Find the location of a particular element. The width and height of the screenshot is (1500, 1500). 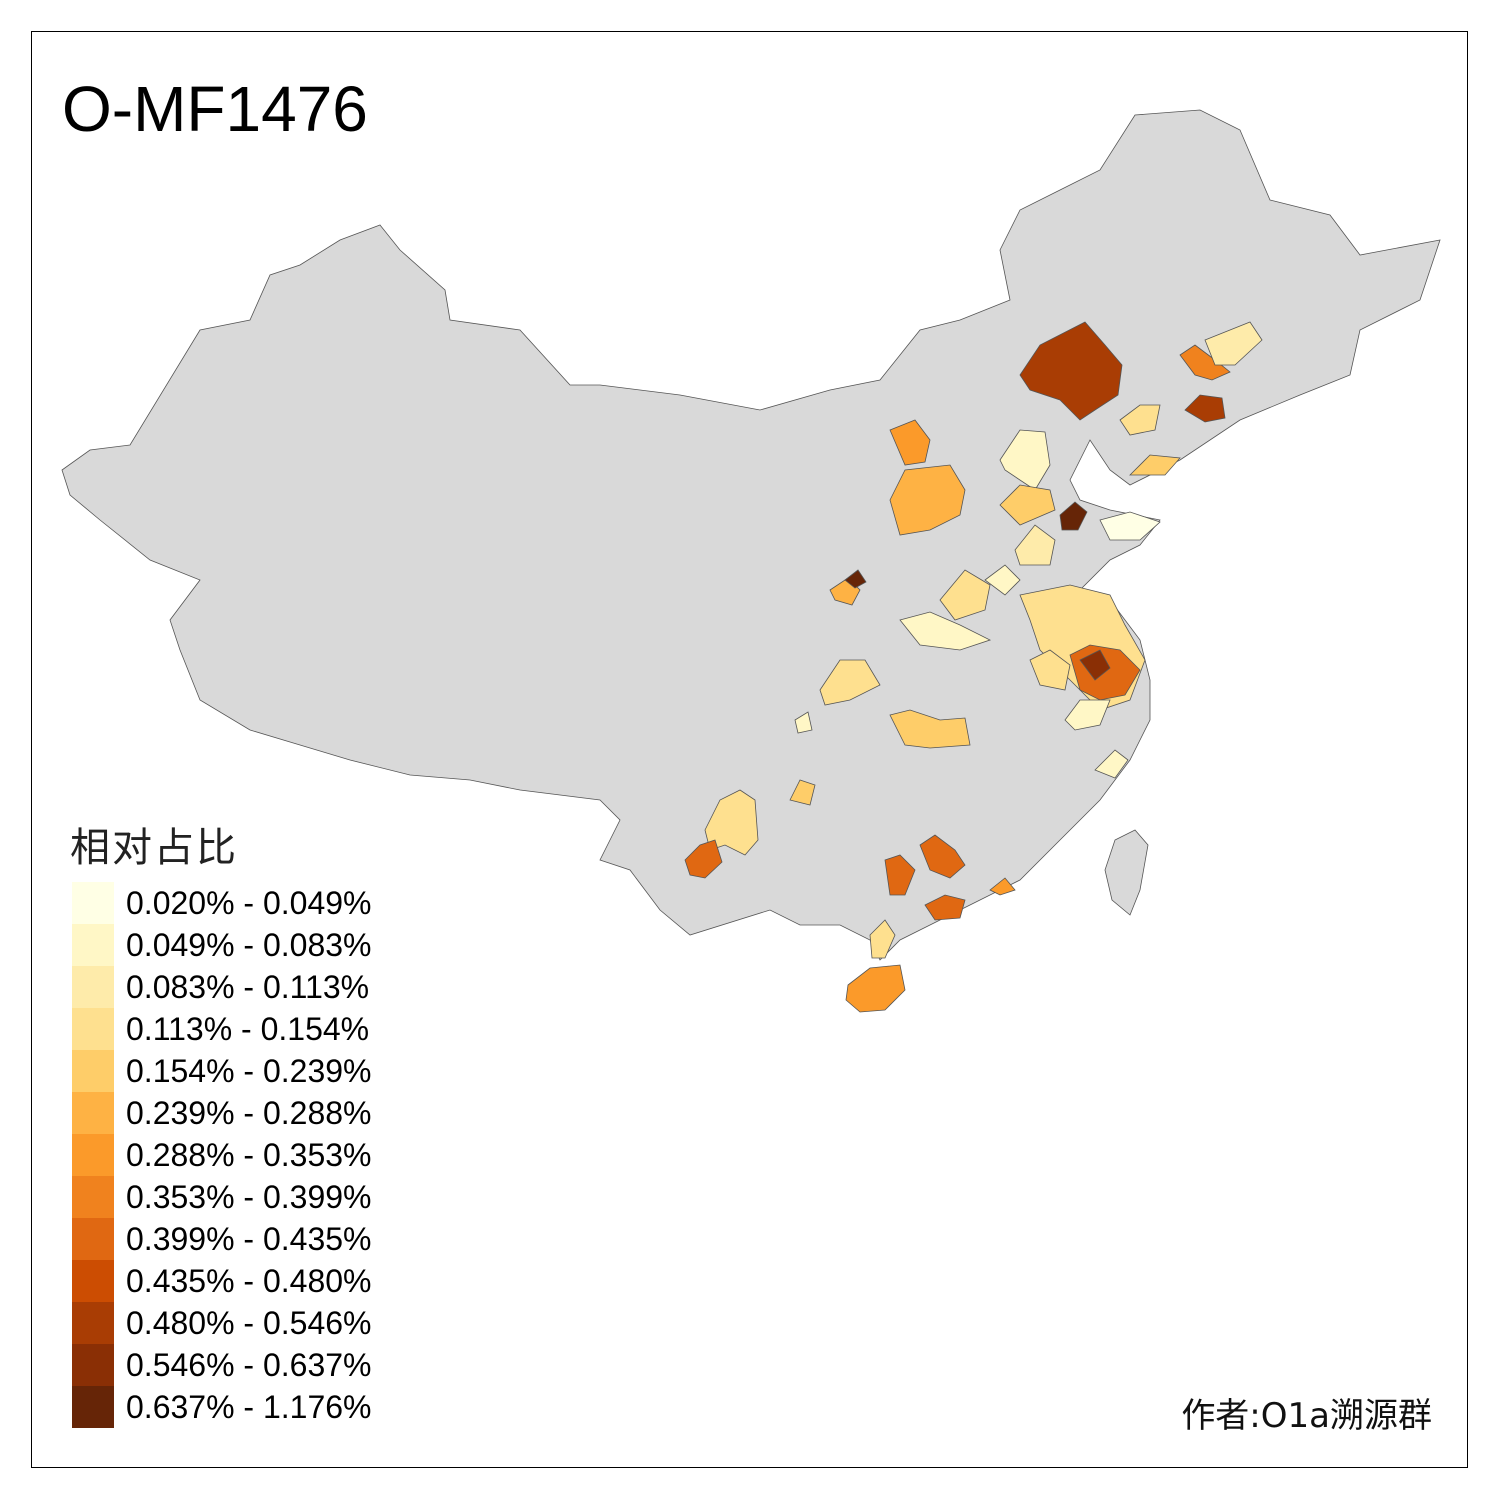

legend-item: 0.353% - 0.399% is located at coordinates (222, 1197).